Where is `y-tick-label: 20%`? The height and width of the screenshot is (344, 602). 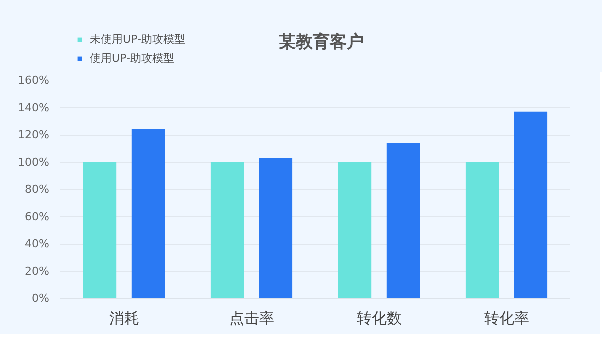
y-tick-label: 20% is located at coordinates (37, 271).